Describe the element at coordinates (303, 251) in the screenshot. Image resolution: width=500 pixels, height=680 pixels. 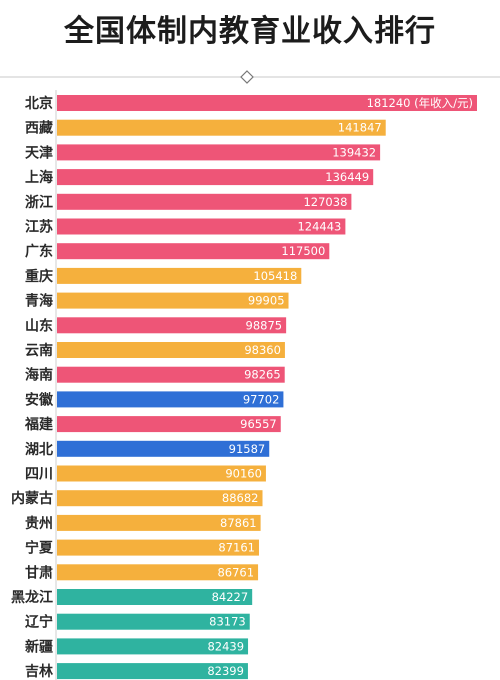
I see `bar-value-label: 117500` at that location.